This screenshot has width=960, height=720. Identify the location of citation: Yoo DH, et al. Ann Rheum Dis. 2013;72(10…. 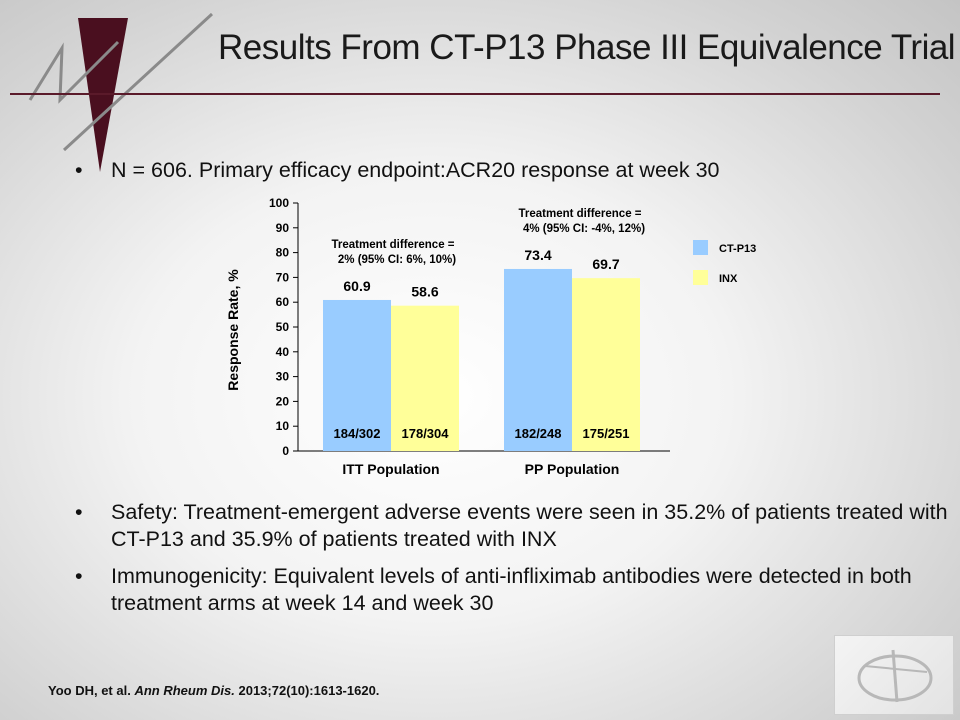
(213, 690).